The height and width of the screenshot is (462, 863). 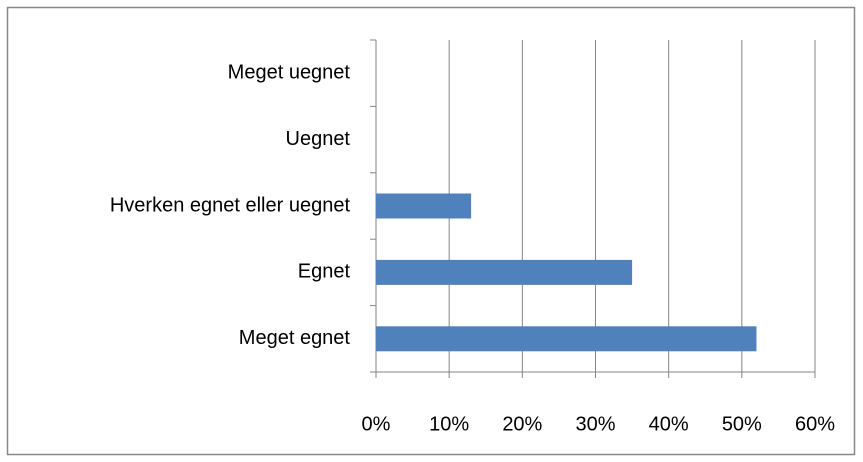 I want to click on x-tick-label: 50%, so click(x=742, y=424).